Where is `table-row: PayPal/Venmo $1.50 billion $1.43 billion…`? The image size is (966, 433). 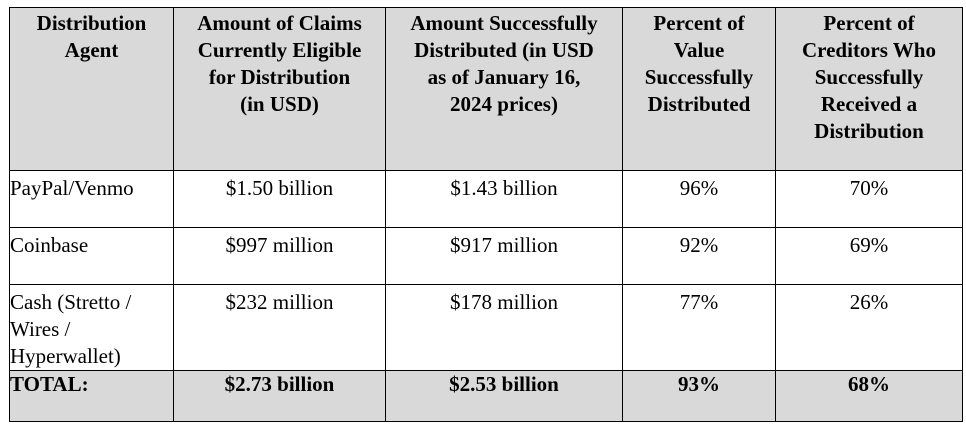
table-row: PayPal/Venmo $1.50 billion $1.43 billion… is located at coordinates (486, 199).